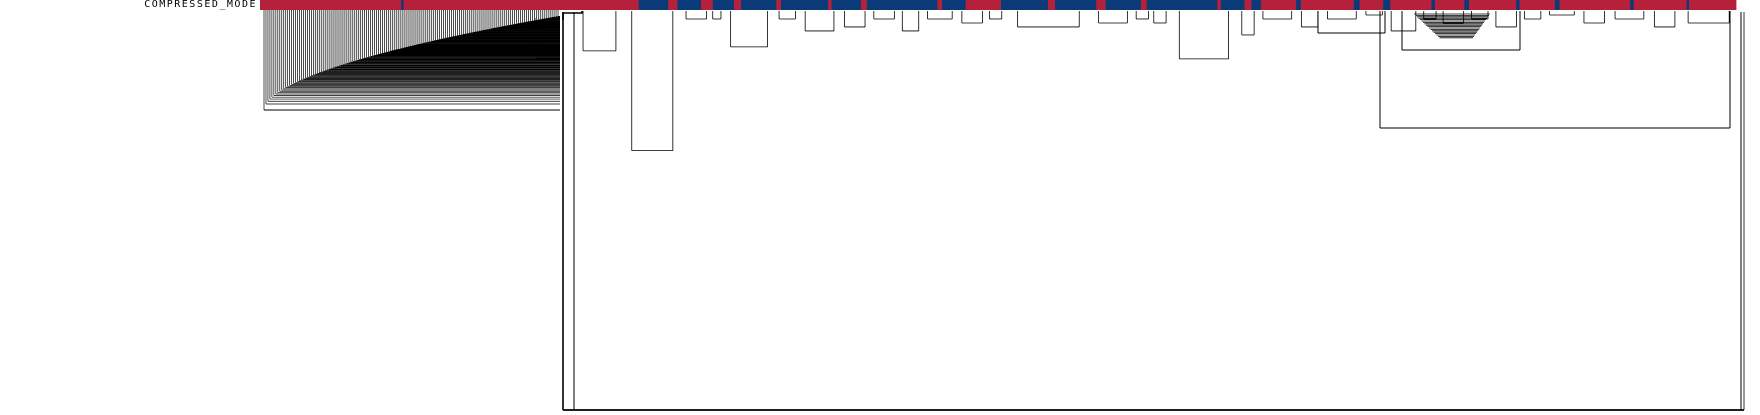 This screenshot has height=415, width=1760. What do you see at coordinates (572, 15) in the screenshot?
I see `root-connector` at bounding box center [572, 15].